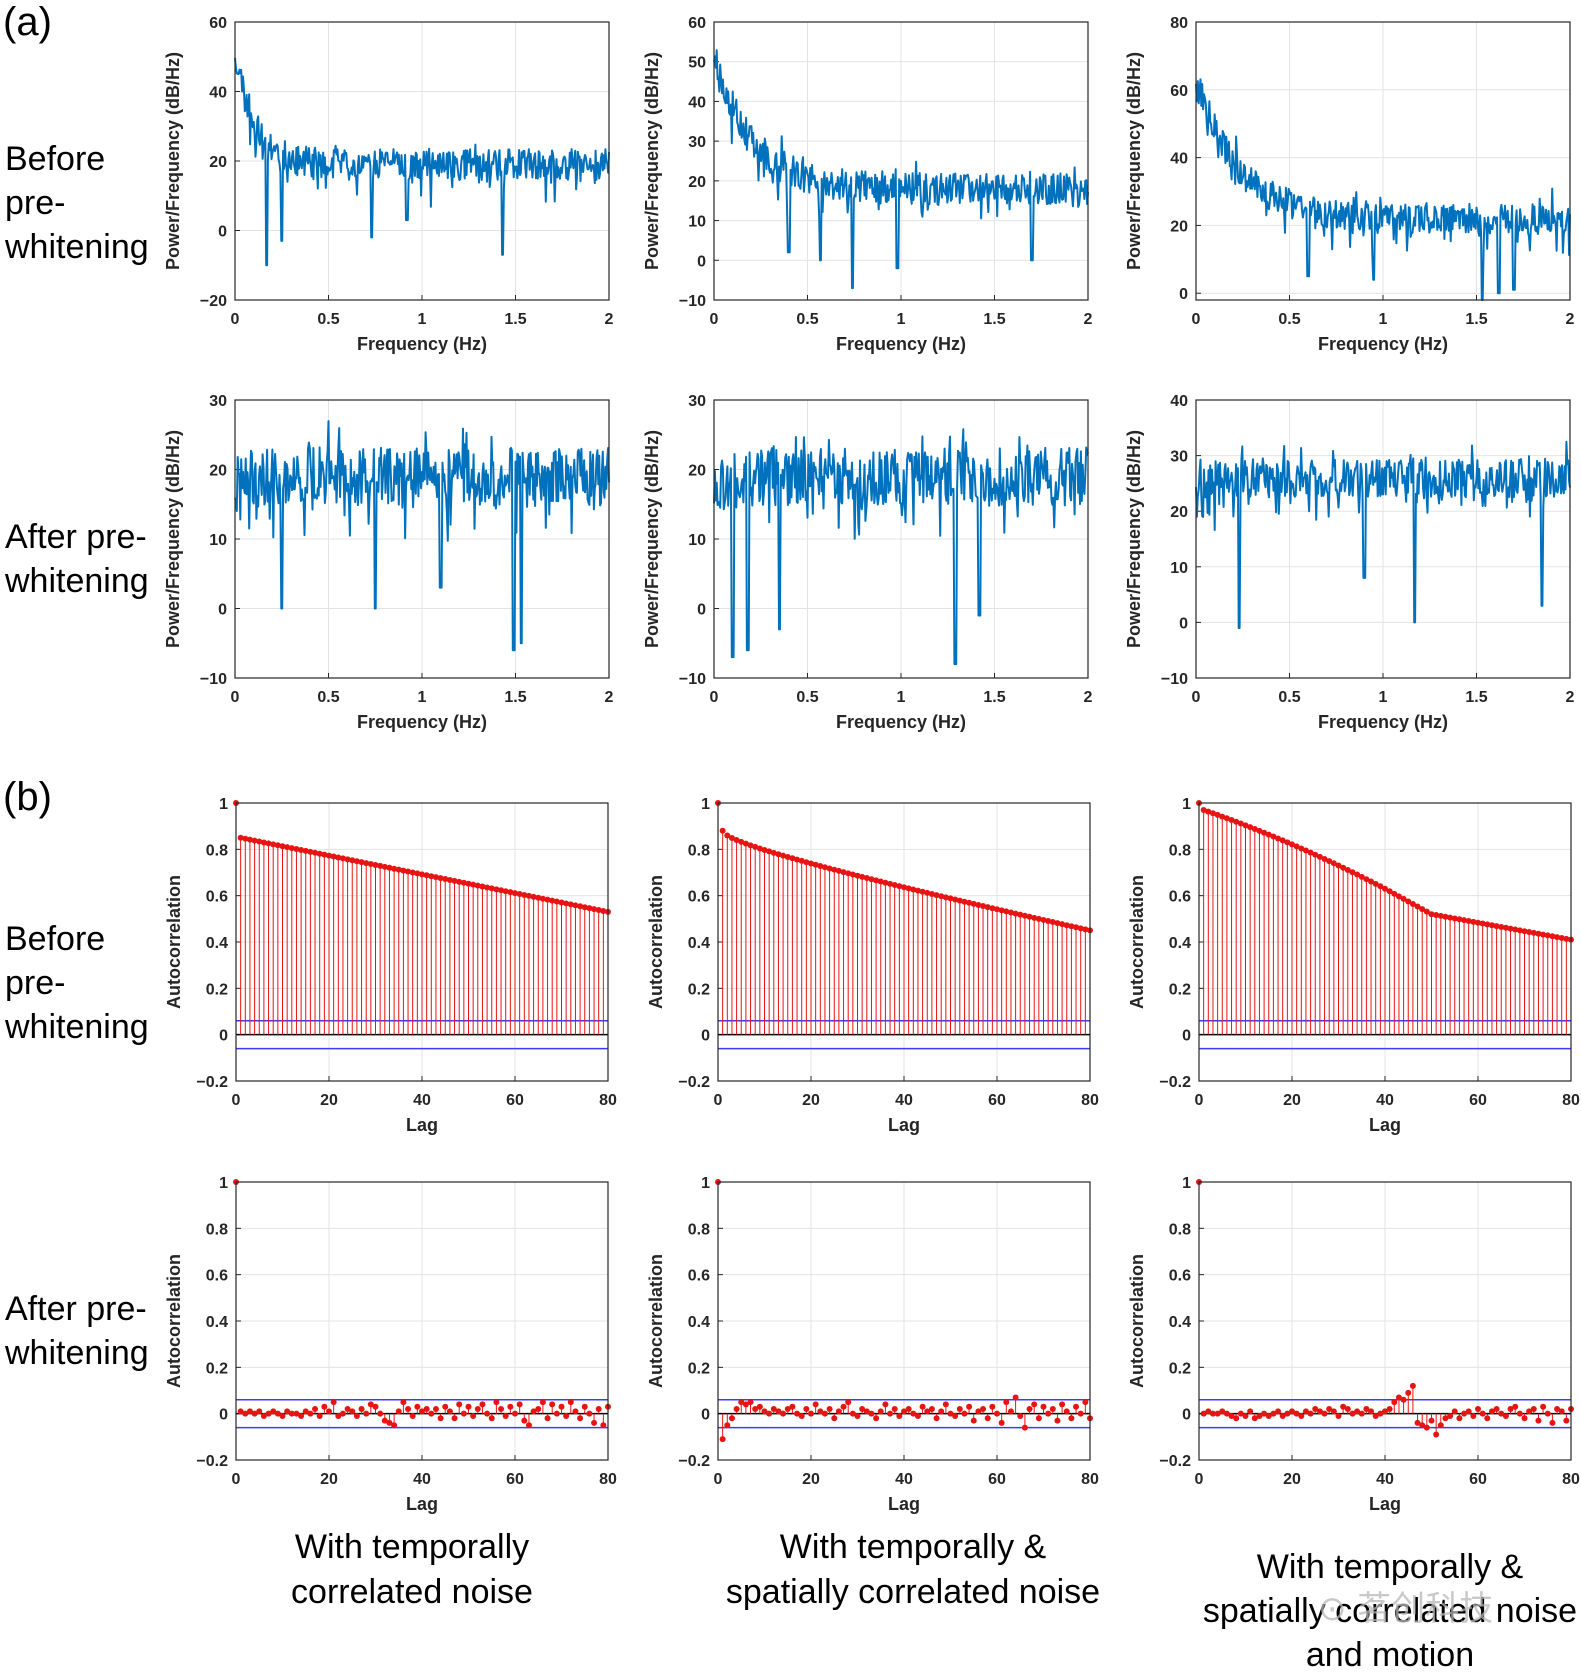 Image resolution: width=1581 pixels, height=1673 pixels. Describe the element at coordinates (76, 1309) in the screenshot. I see `row-label-b2-line1: After pre-` at that location.